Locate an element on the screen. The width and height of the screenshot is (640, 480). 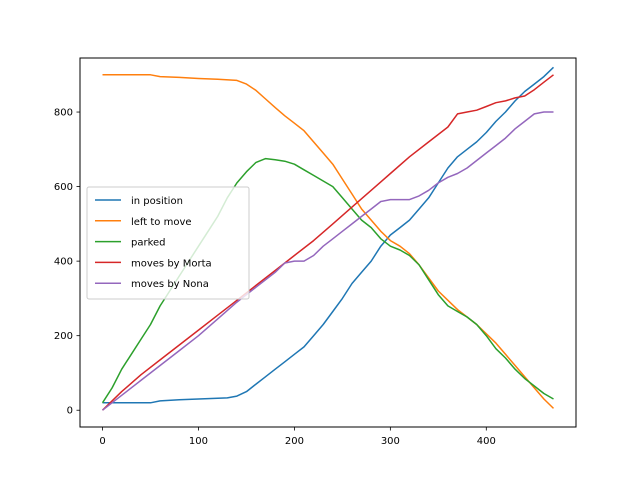
legend-box is located at coordinates (168, 243).